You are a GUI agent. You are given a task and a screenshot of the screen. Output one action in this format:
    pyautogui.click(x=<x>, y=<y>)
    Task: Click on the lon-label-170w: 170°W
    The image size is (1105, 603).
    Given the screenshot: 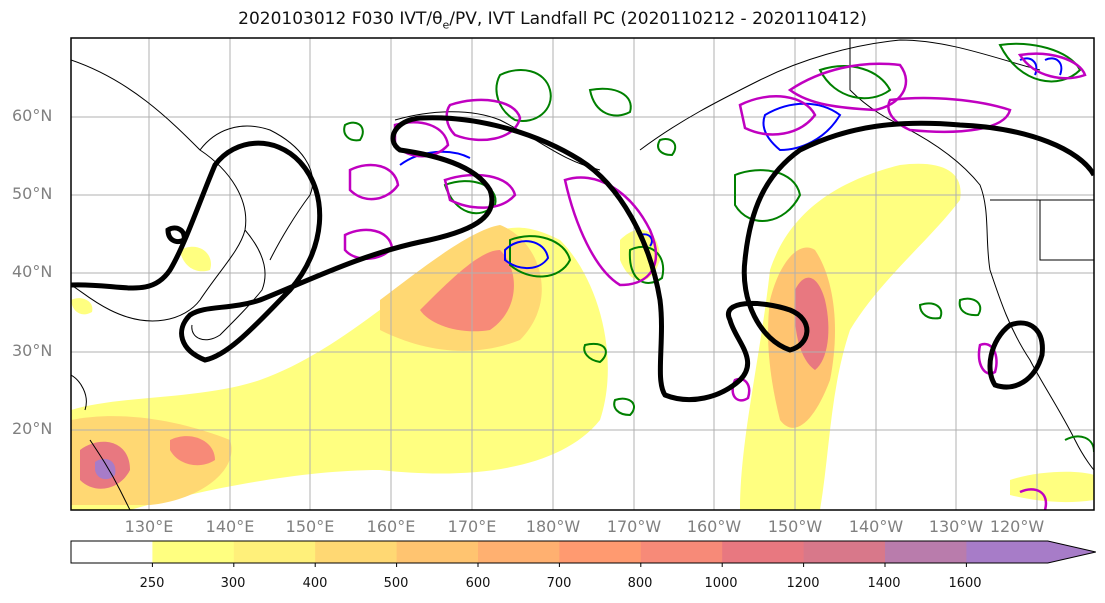 What is the action you would take?
    pyautogui.click(x=634, y=526)
    